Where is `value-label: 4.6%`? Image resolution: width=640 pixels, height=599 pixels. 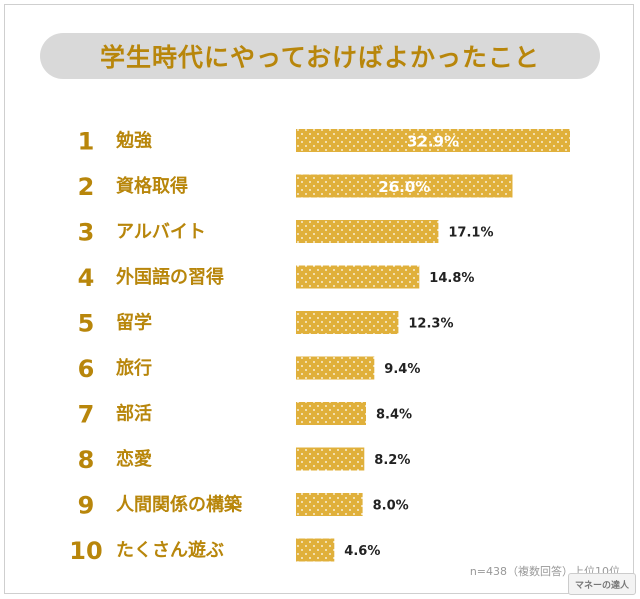 value-label: 4.6% is located at coordinates (362, 551).